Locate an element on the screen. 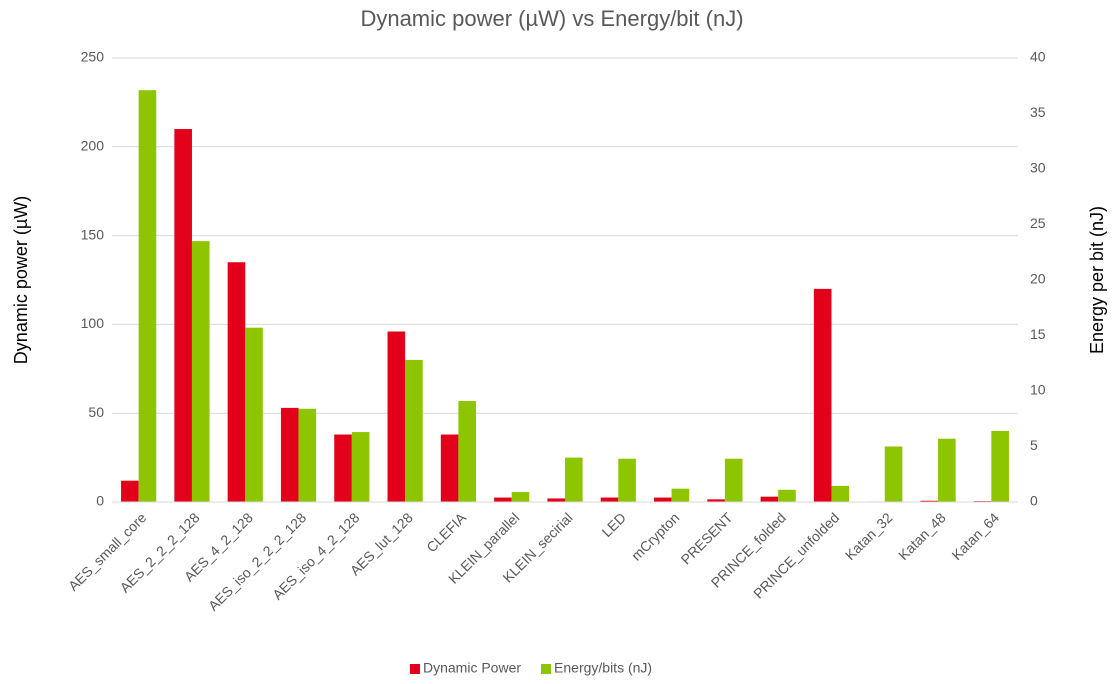 This screenshot has width=1116, height=684. legend-label: Dynamic Power is located at coordinates (472, 668).